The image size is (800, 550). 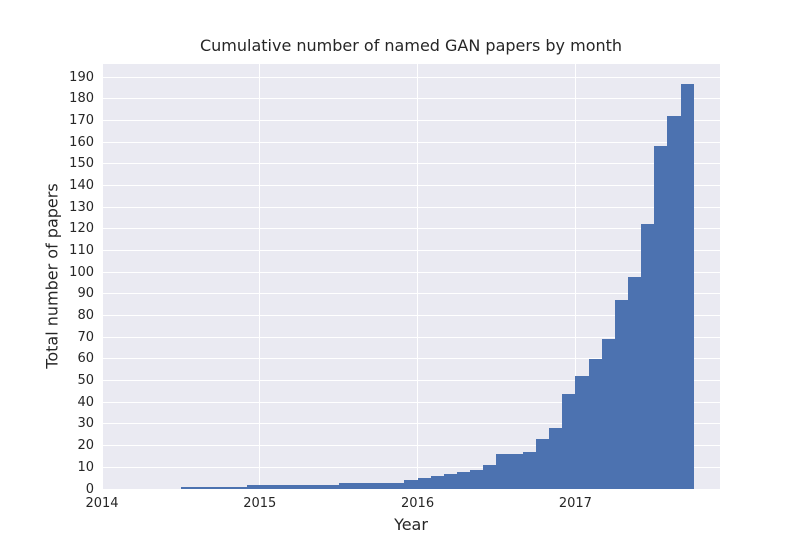 I want to click on y-tick-label: 80, so click(x=85, y=316).